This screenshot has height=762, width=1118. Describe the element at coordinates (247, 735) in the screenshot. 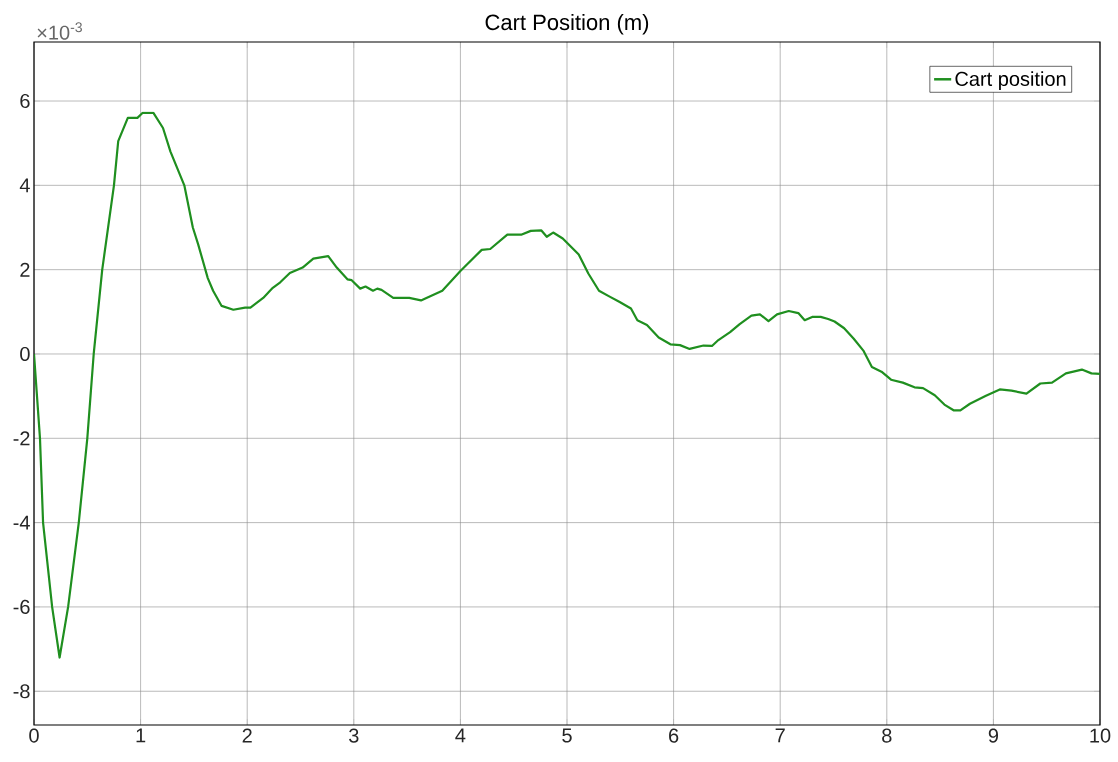

I see `x-tick-label: 2` at that location.